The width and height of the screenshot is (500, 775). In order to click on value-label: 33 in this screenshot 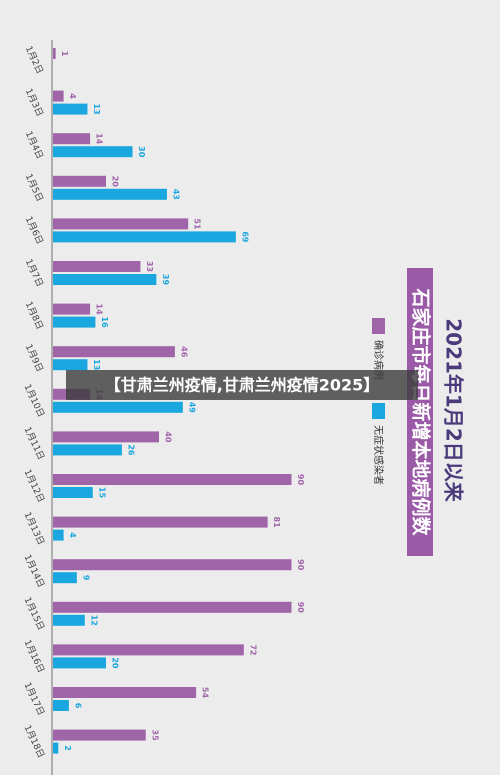, I will do `click(149, 266)`.